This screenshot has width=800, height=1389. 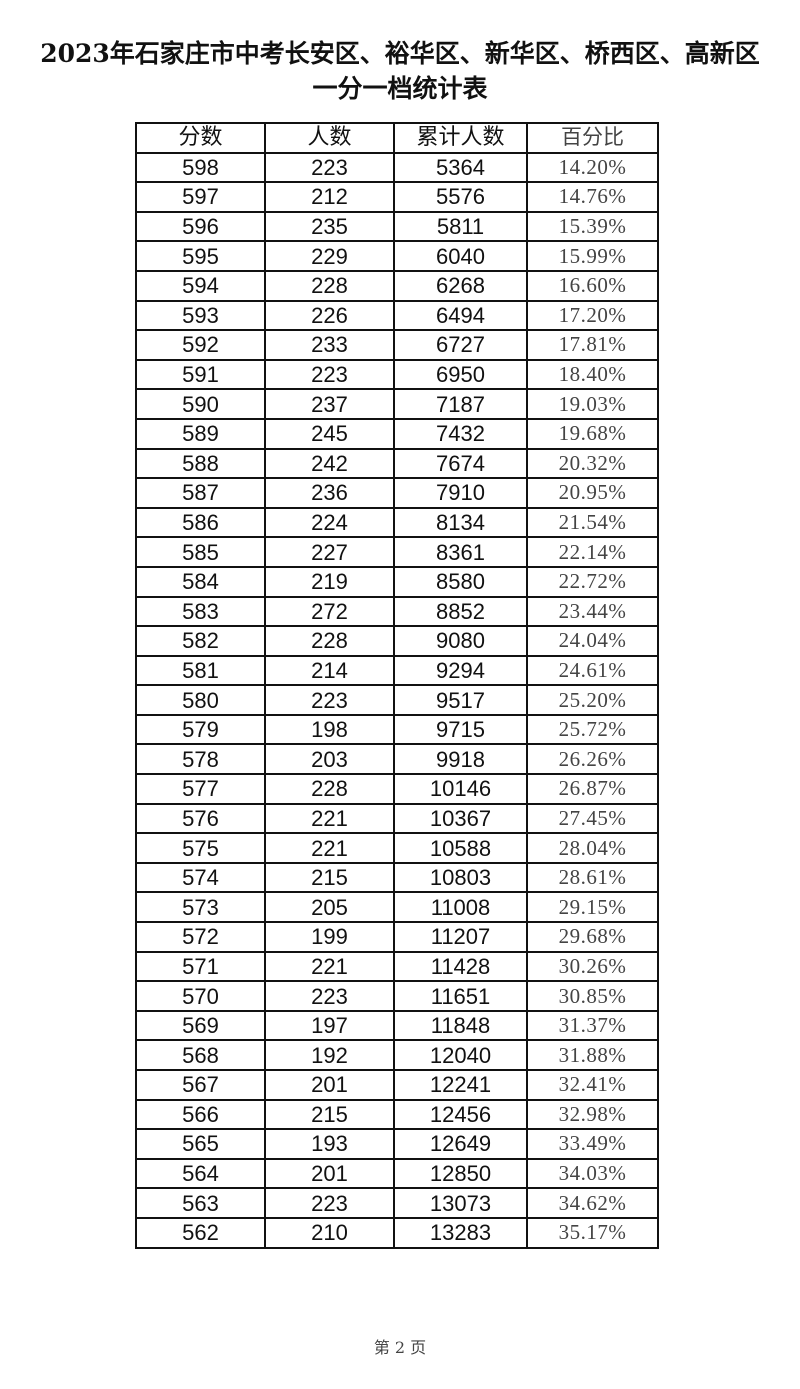 I want to click on cell-cumulative: 11008, so click(x=460, y=907).